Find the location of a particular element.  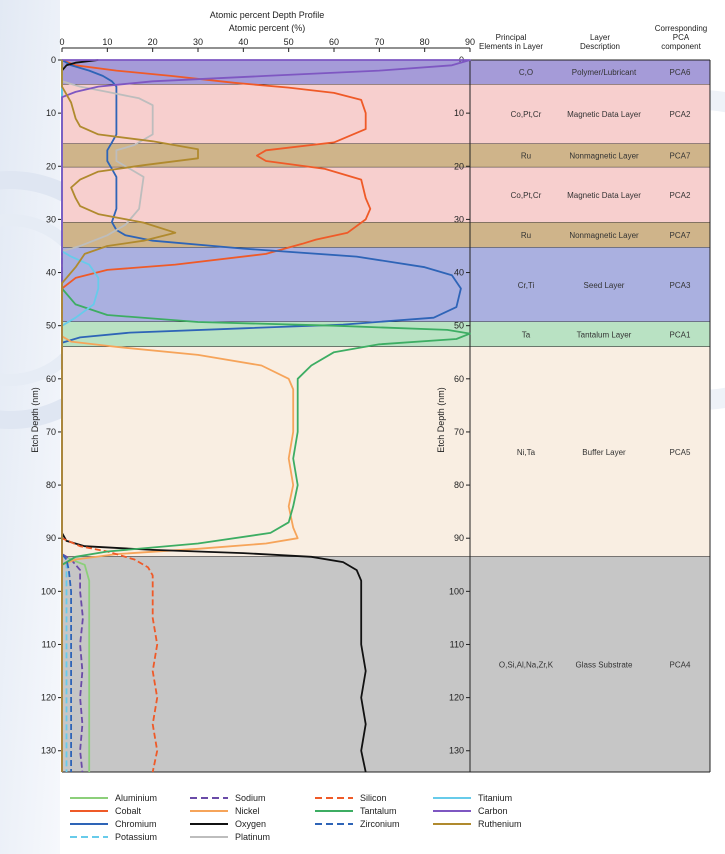

y-tick-label-left: 0 is located at coordinates (53, 60).